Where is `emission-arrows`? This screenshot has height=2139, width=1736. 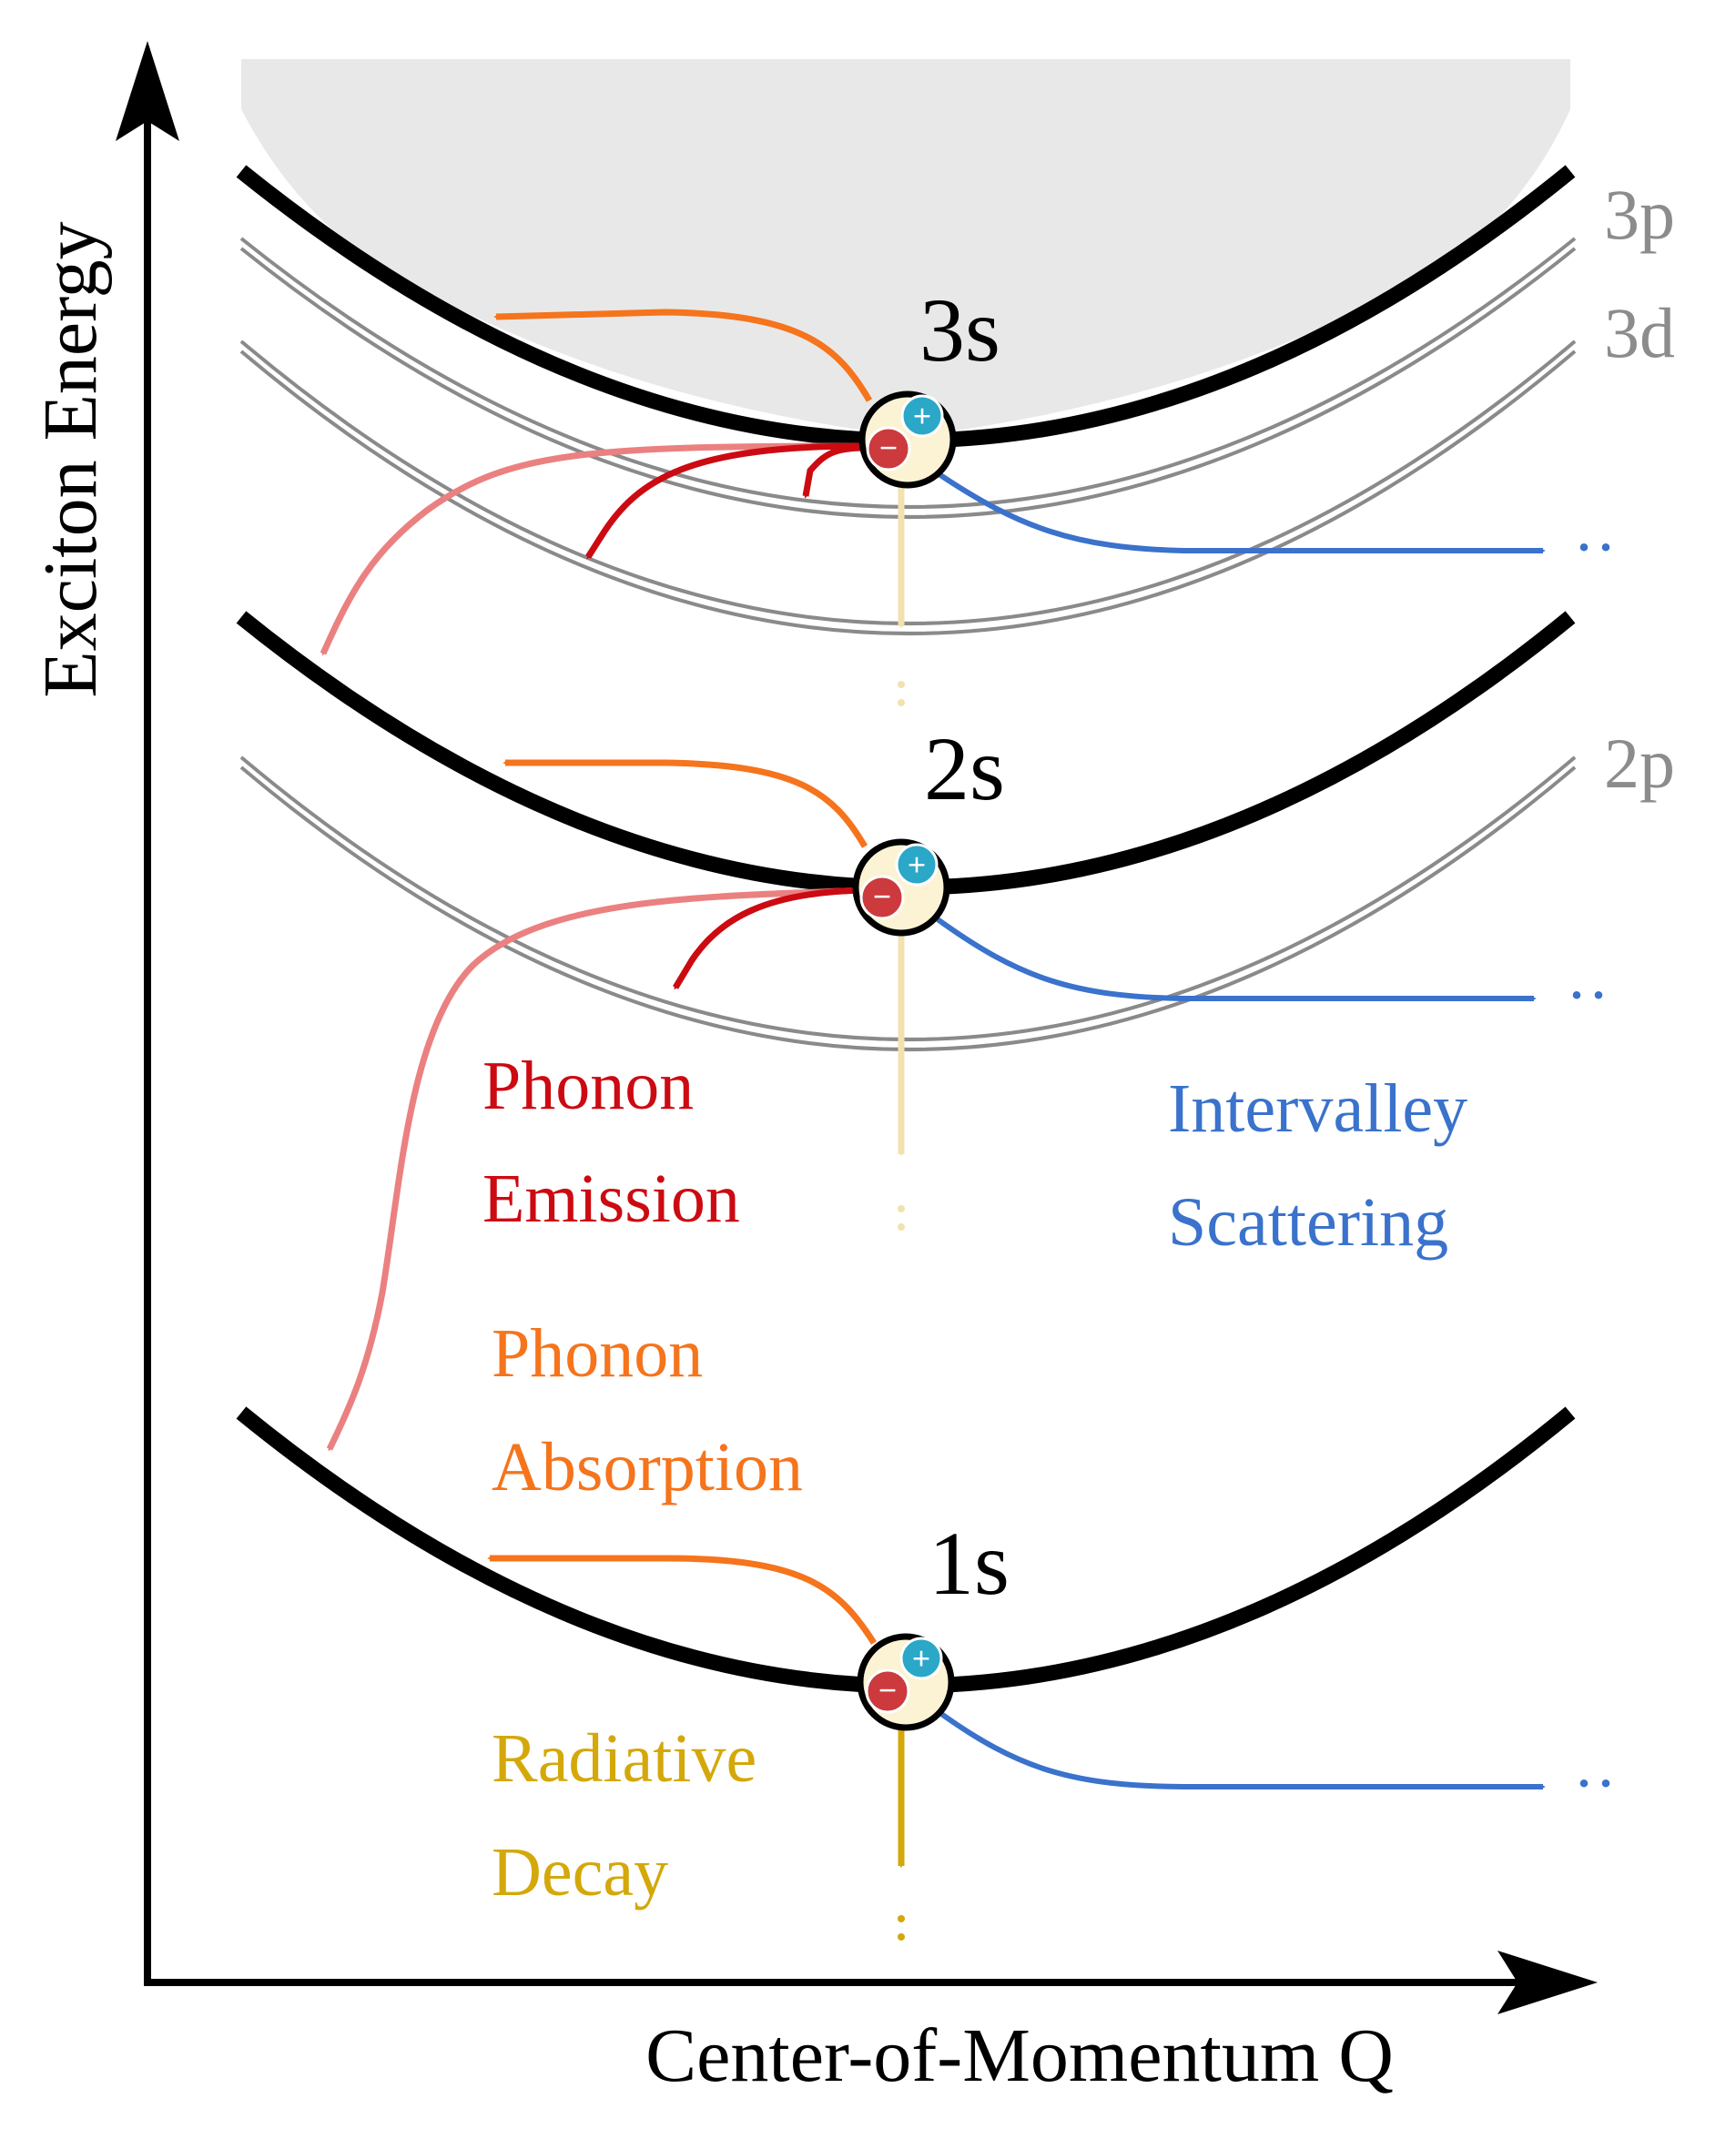
emission-arrows is located at coordinates (726, 716).